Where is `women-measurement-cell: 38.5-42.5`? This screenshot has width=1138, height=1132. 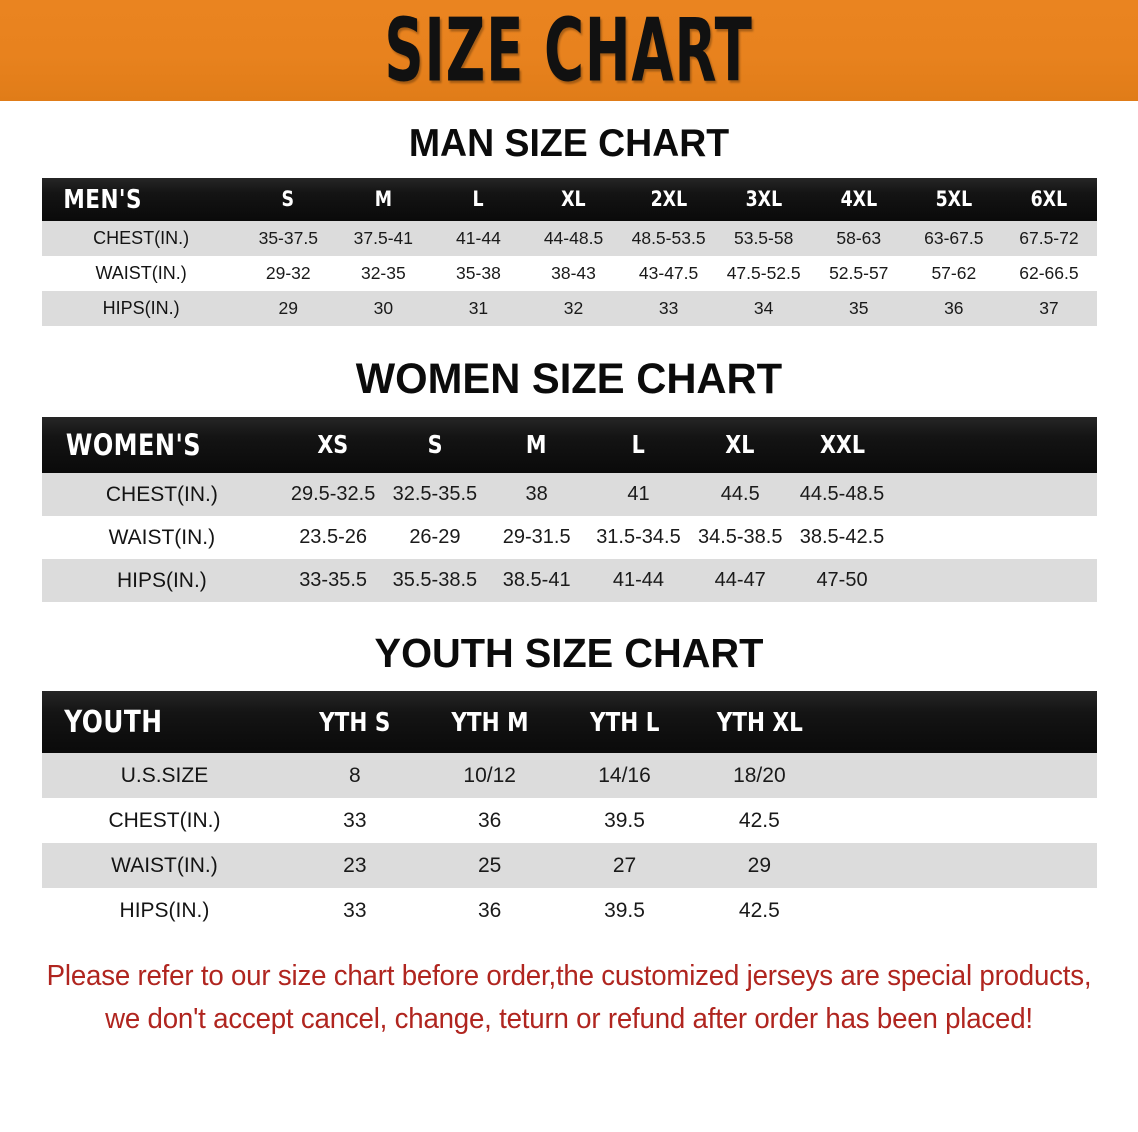 women-measurement-cell: 38.5-42.5 is located at coordinates (842, 537).